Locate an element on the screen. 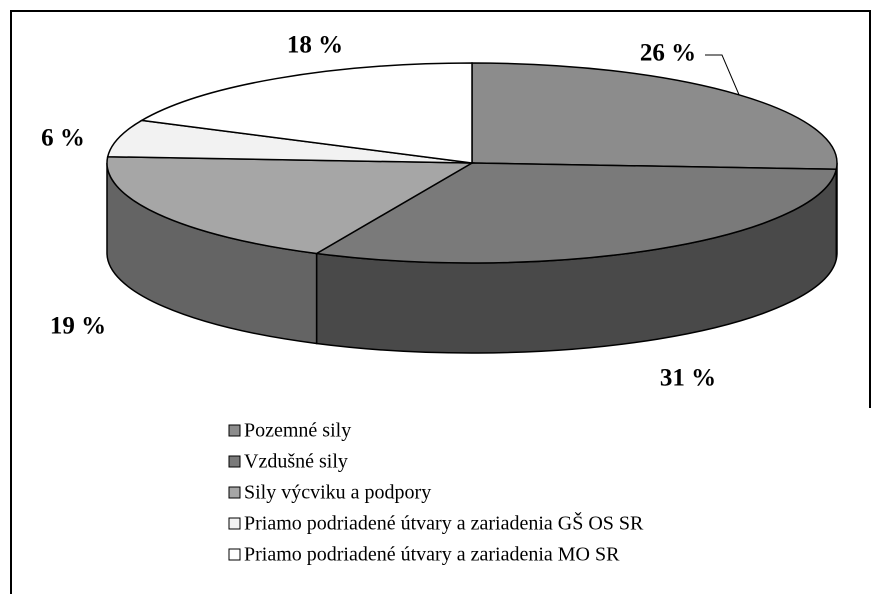  data-label: 6 % is located at coordinates (63, 138).